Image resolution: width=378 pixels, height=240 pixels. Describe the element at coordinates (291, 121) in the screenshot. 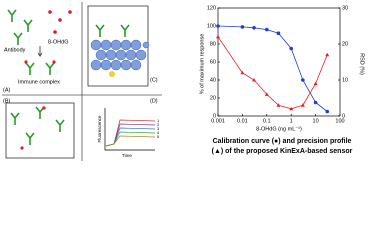

I see `x-tick-label: 1` at that location.